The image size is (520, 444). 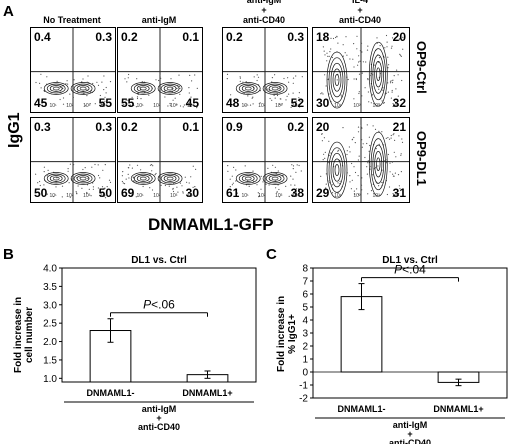 I want to click on y-tick-label: 5, so click(x=305, y=308).